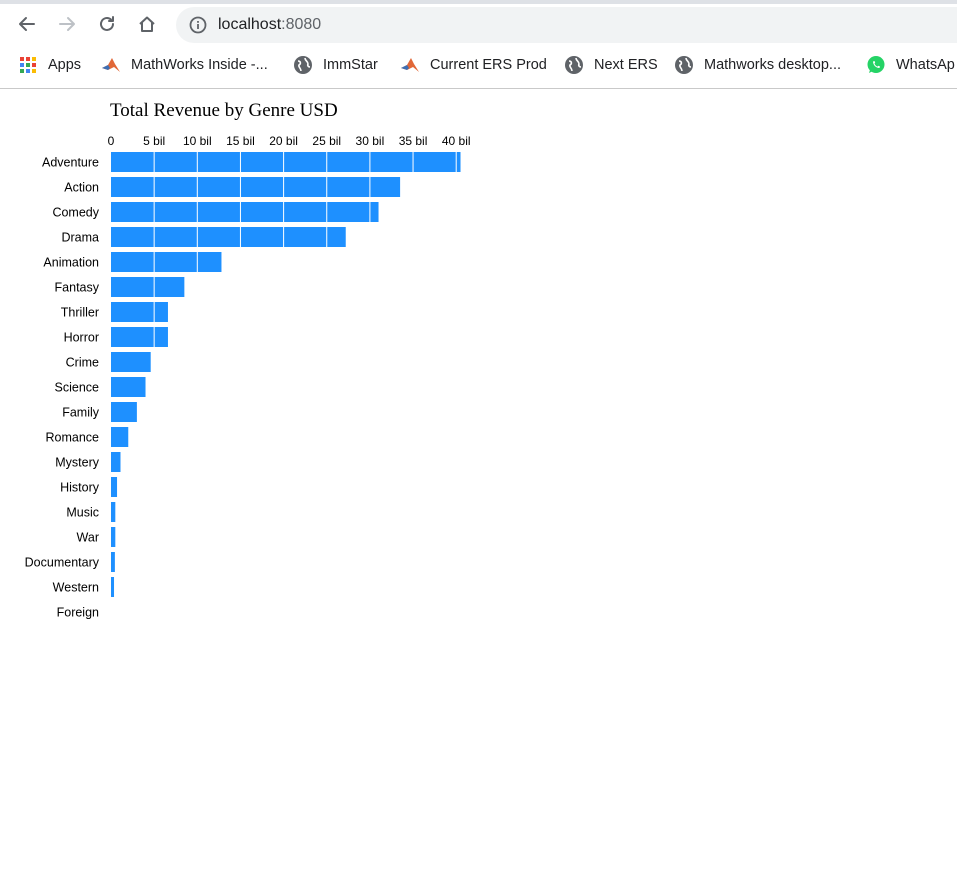 The image size is (957, 870). What do you see at coordinates (81, 413) in the screenshot?
I see `category-label: Family` at bounding box center [81, 413].